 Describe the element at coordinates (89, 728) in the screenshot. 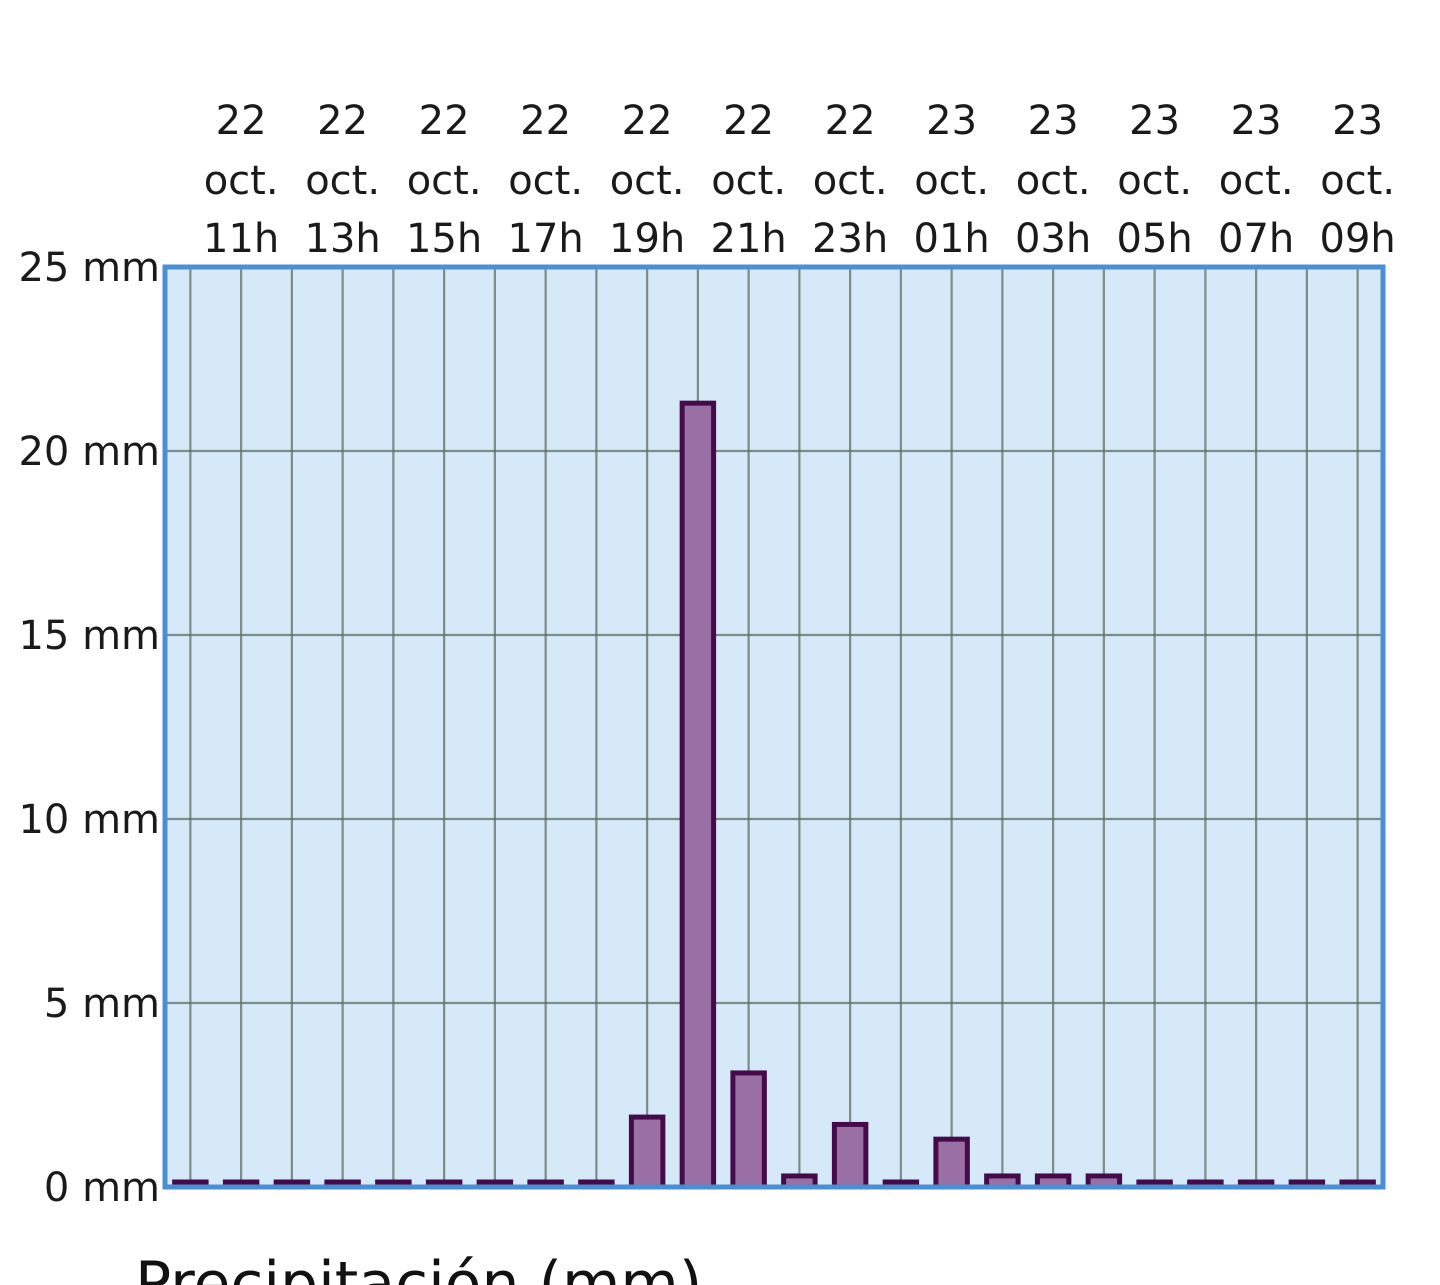

I see `y-axis-labels: 0 mm 5 mm 10 mm 15 mm 20 mm 25 mm` at that location.